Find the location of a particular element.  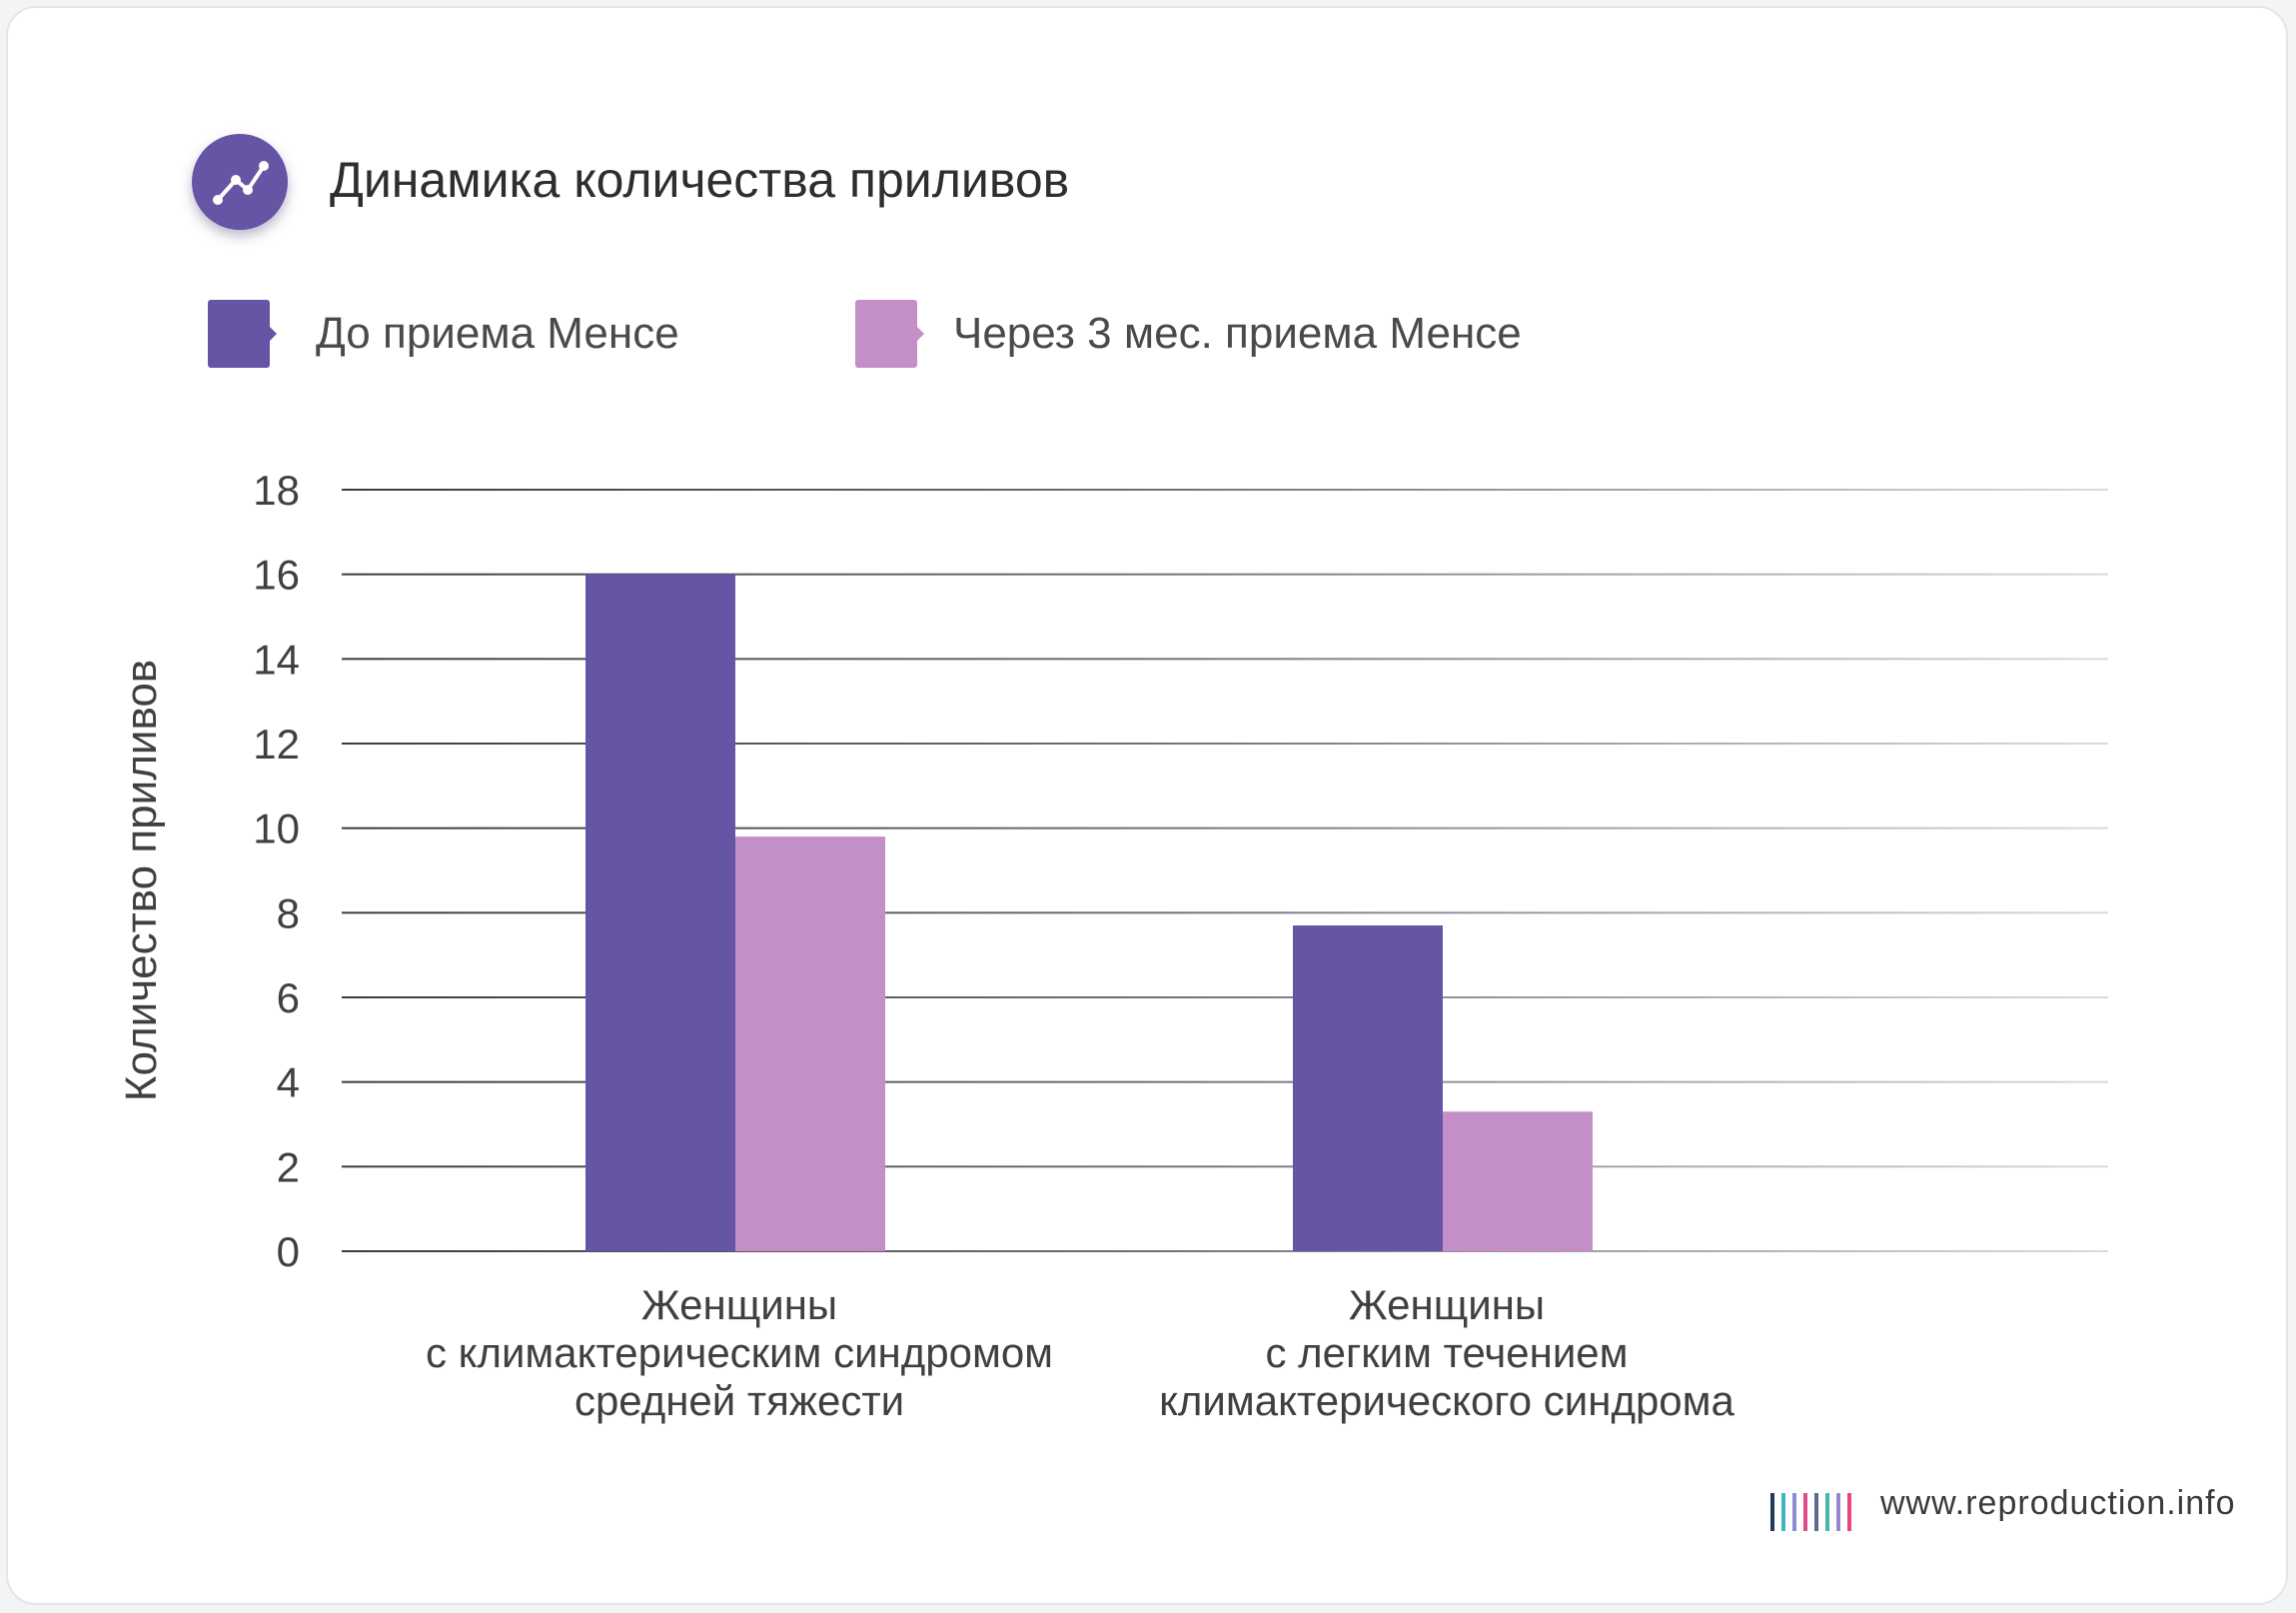

category-label: средней тяжести is located at coordinates (739, 1400).